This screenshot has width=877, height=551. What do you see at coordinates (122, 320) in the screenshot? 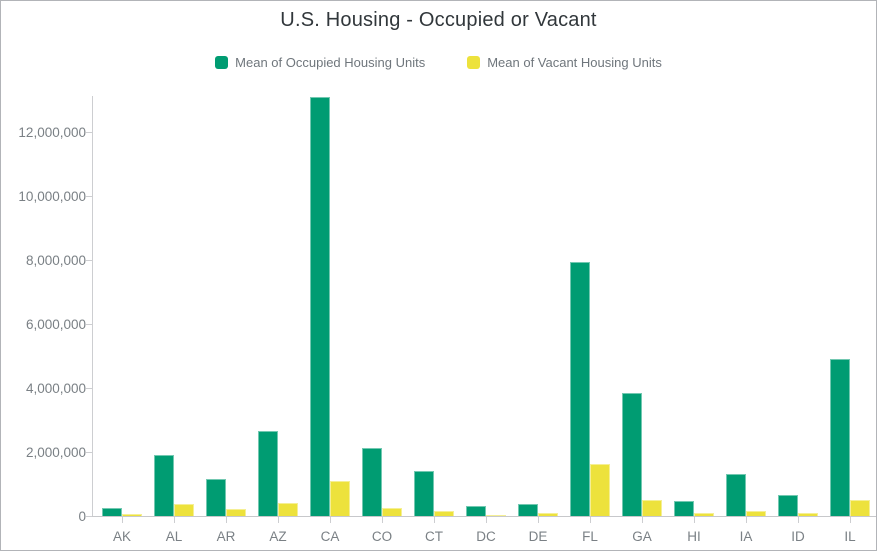
I see `category-group-AK: AK` at bounding box center [122, 320].